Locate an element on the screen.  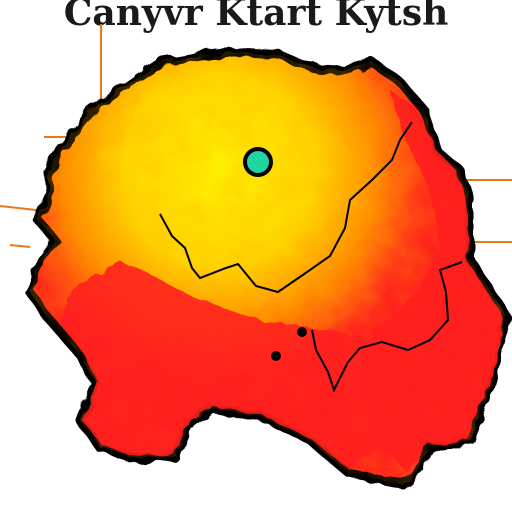
location-marker is located at coordinates (258, 162).